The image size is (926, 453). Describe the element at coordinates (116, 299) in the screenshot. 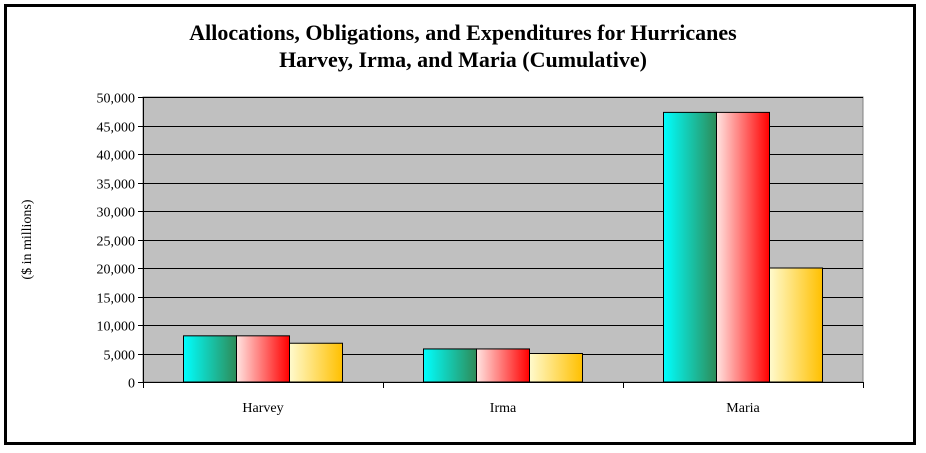

I see `y-tick-label: 15,000` at that location.